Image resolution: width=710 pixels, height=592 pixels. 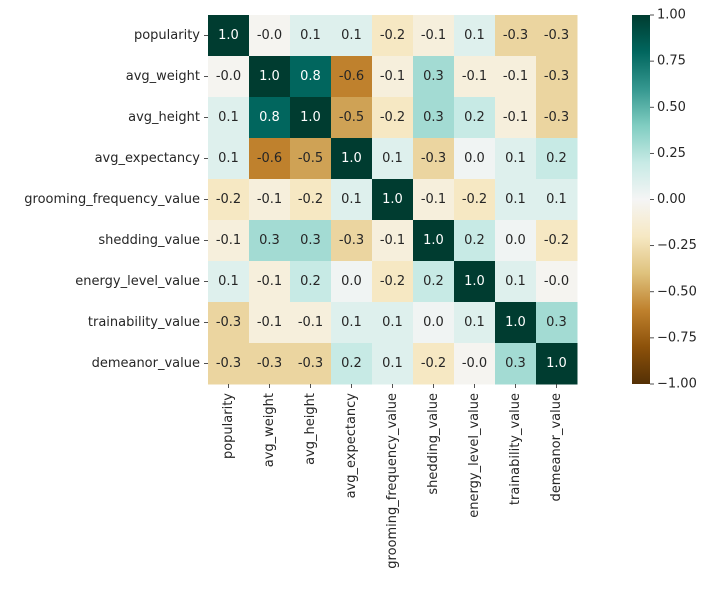 What do you see at coordinates (677, 384) in the screenshot?
I see `colorbar-tick-label: −1.00` at bounding box center [677, 384].